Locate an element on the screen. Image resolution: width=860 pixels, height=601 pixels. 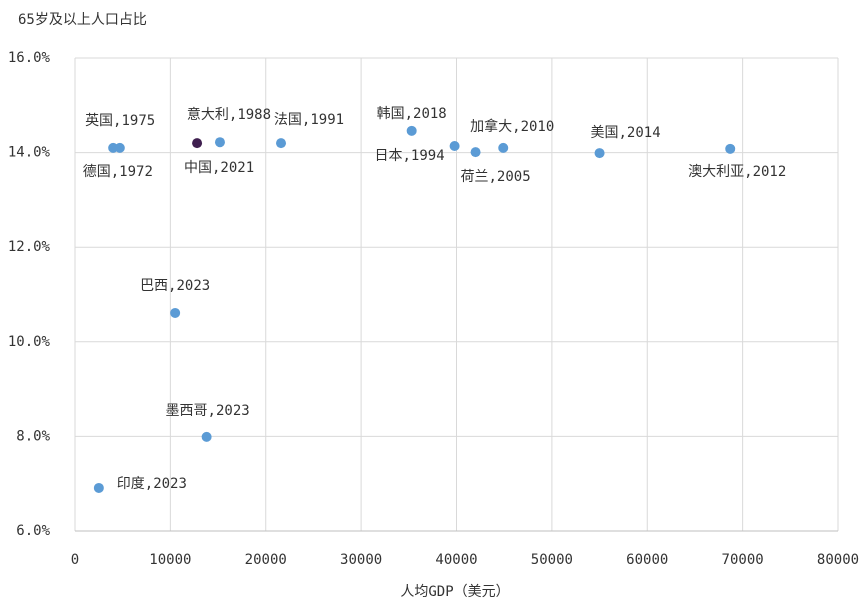
chart-title: 65岁及以上人口占比 is located at coordinates (82, 20).